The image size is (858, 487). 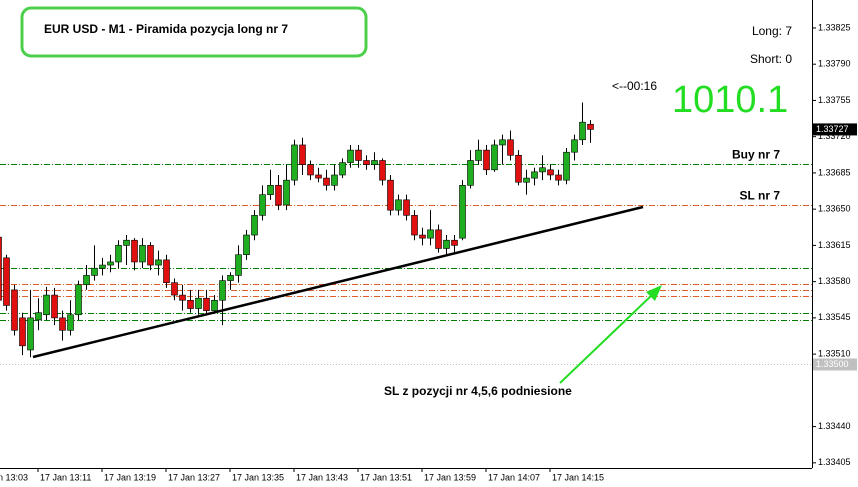 What do you see at coordinates (514, 477) in the screenshot?
I see `x-tick-label: 17 Jan 14:07` at bounding box center [514, 477].